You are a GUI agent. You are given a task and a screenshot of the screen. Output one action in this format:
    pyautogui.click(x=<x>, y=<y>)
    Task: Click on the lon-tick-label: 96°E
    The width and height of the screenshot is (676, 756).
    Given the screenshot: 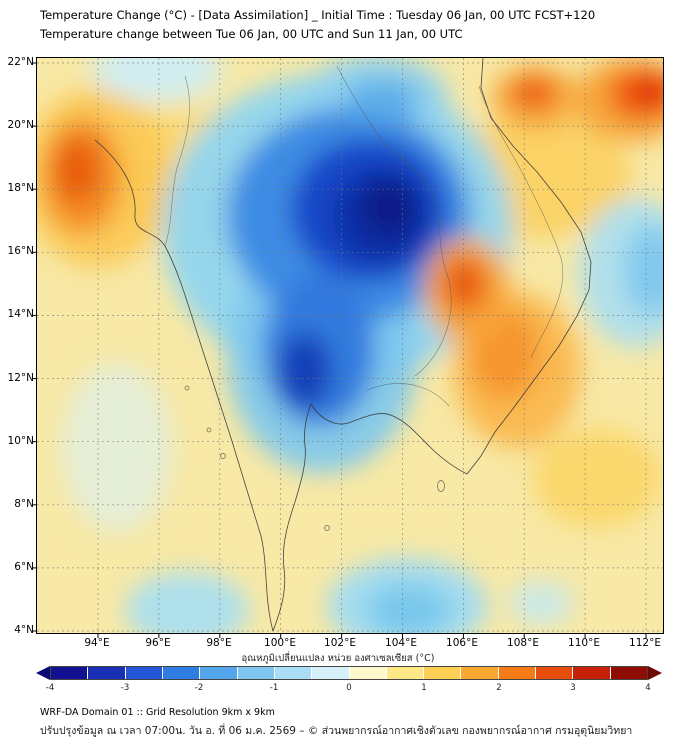 What is the action you would take?
    pyautogui.click(x=158, y=643)
    